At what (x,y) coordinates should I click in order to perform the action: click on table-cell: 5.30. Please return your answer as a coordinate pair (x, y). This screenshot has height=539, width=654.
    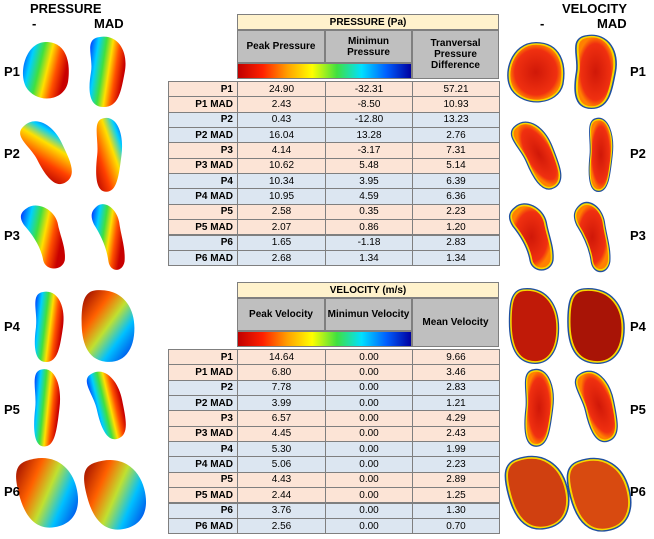
    Looking at the image, I should click on (281, 449).